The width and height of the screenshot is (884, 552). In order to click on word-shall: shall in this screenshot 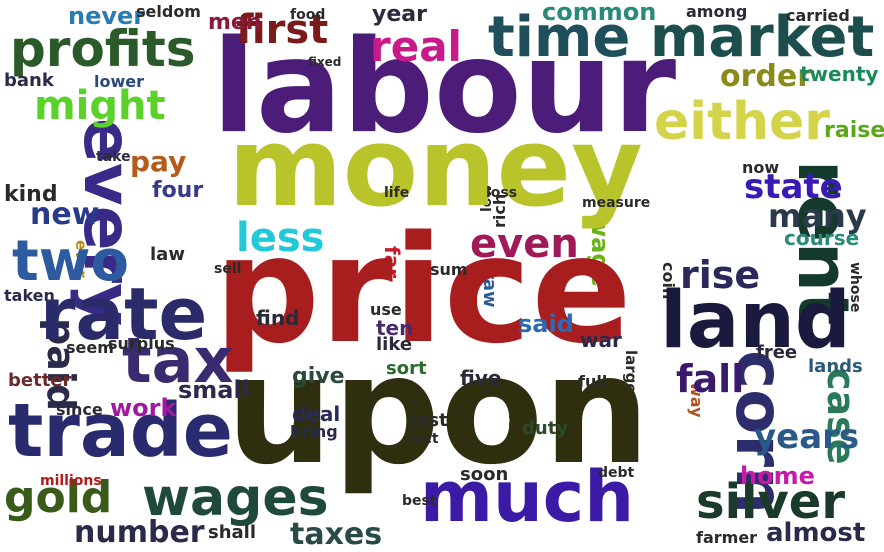, I will do `click(232, 532)`.